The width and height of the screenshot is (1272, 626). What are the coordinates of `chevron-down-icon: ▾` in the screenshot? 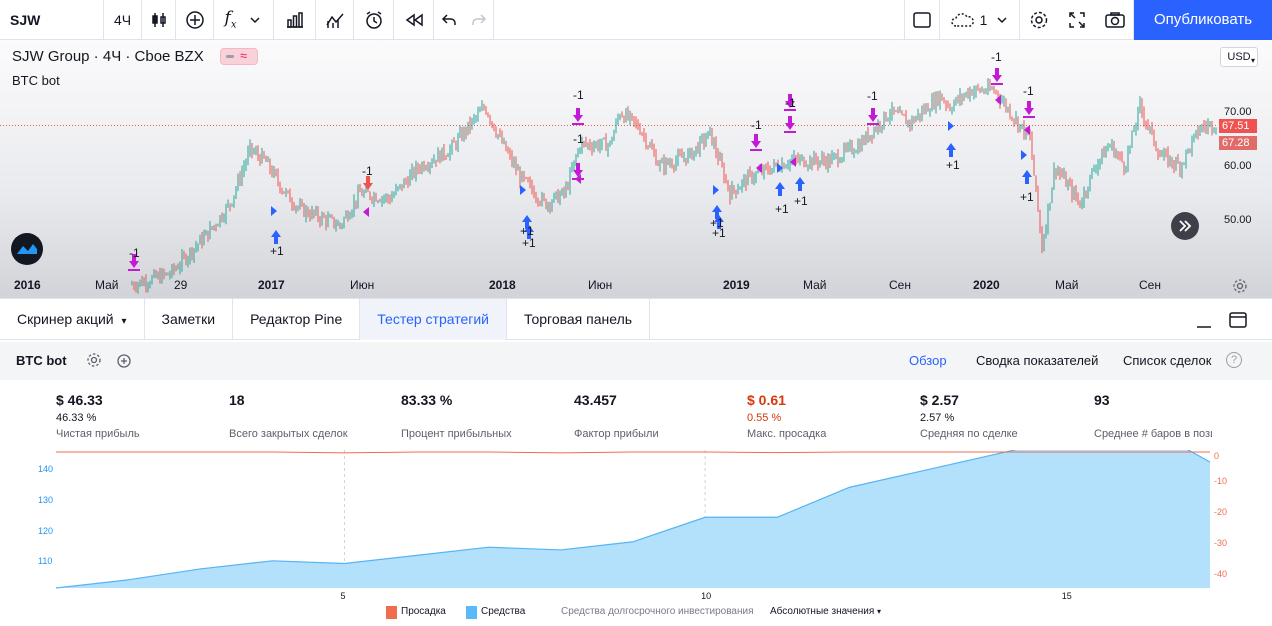 It's located at (1253, 60).